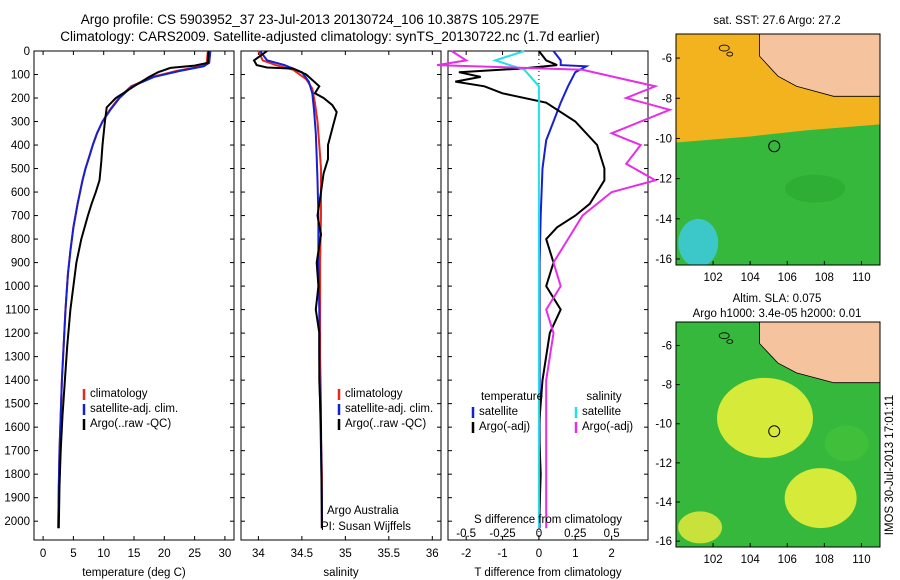 This screenshot has height=580, width=900. Describe the element at coordinates (824, 278) in the screenshot. I see `sst_map-xtick-label-3: 108` at that location.